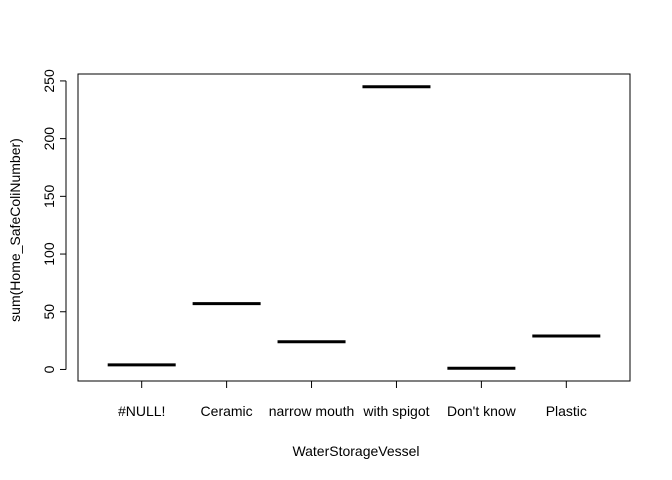 This screenshot has width=672, height=480. What do you see at coordinates (312, 411) in the screenshot?
I see `x-tick-label: narrow mouth` at bounding box center [312, 411].